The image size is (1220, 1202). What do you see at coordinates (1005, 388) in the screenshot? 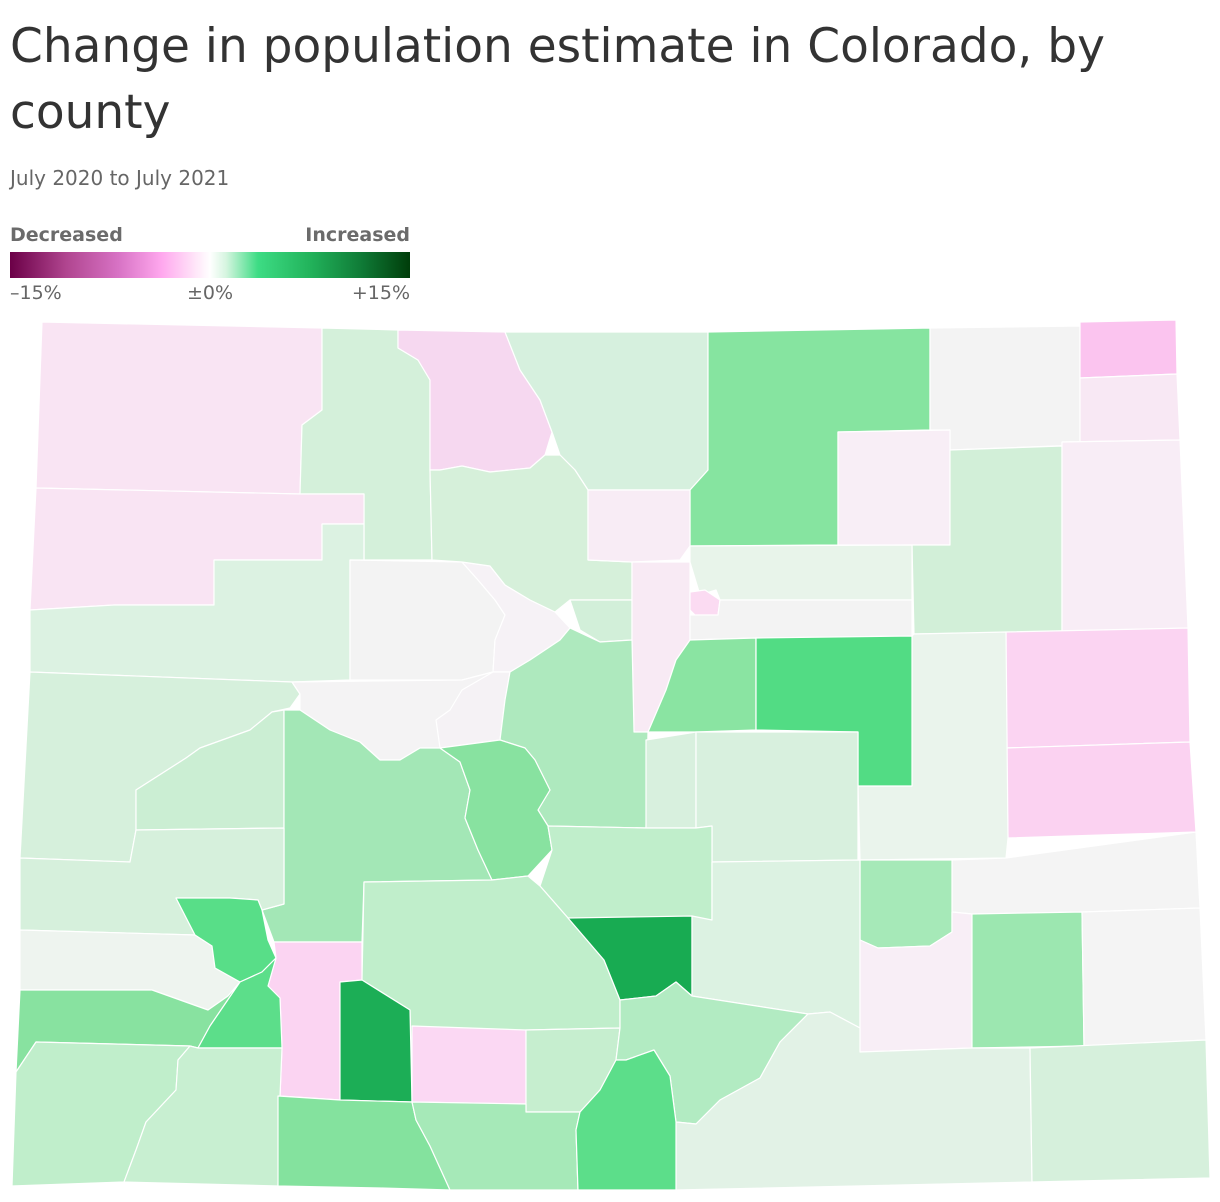
I see `county-logan` at bounding box center [1005, 388].